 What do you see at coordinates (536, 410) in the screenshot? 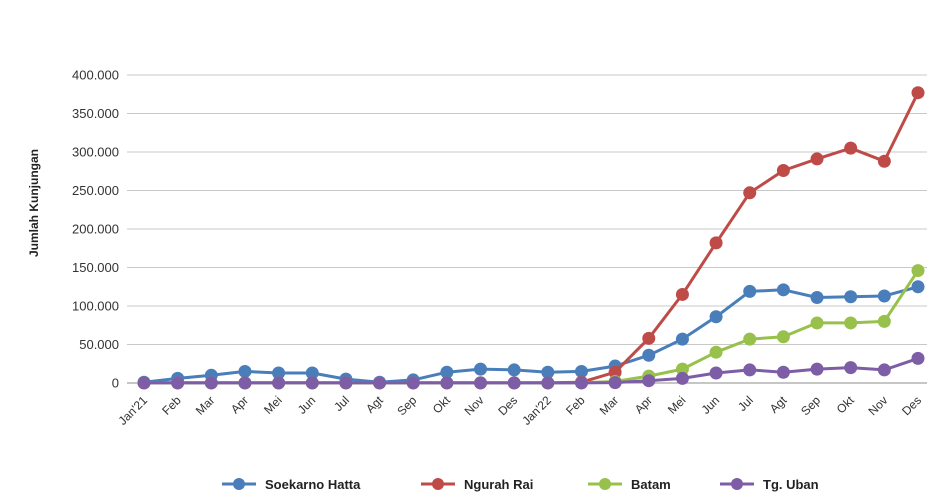
I see `x-tick-label: Jan'22` at bounding box center [536, 410].